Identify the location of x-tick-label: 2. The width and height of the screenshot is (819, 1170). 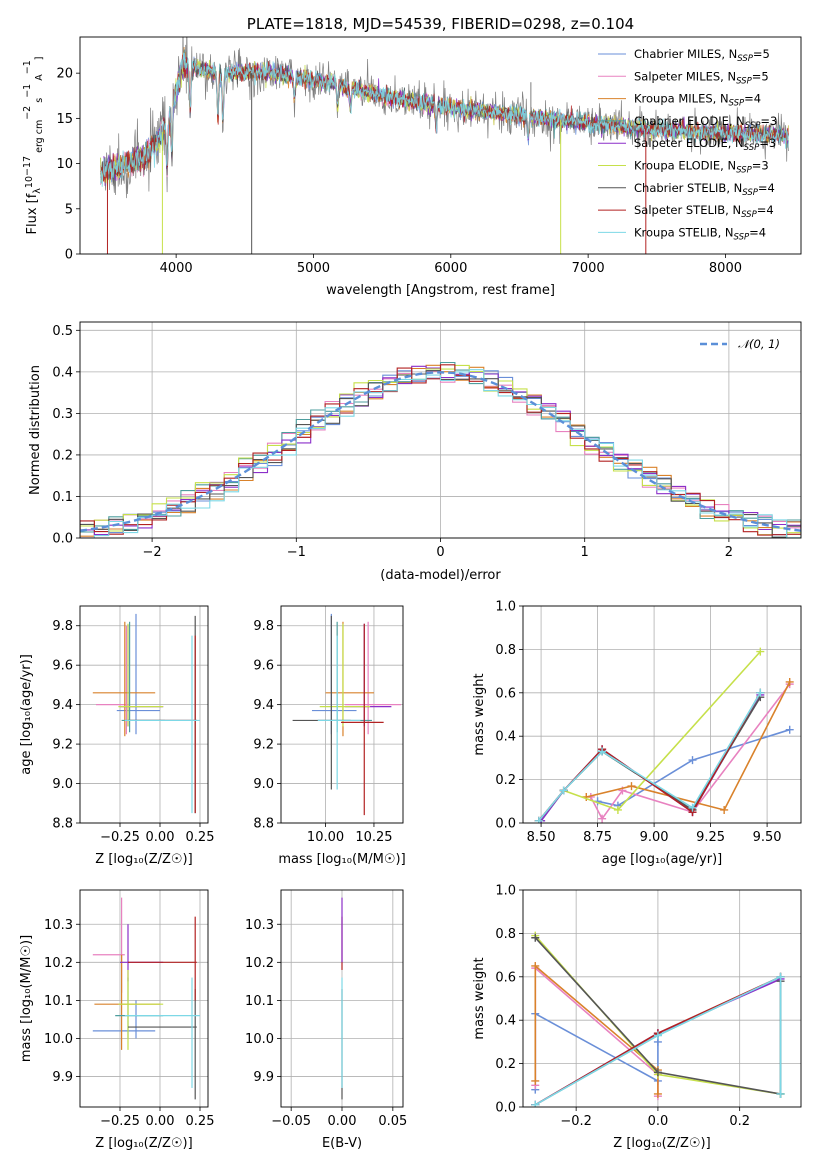
(729, 552).